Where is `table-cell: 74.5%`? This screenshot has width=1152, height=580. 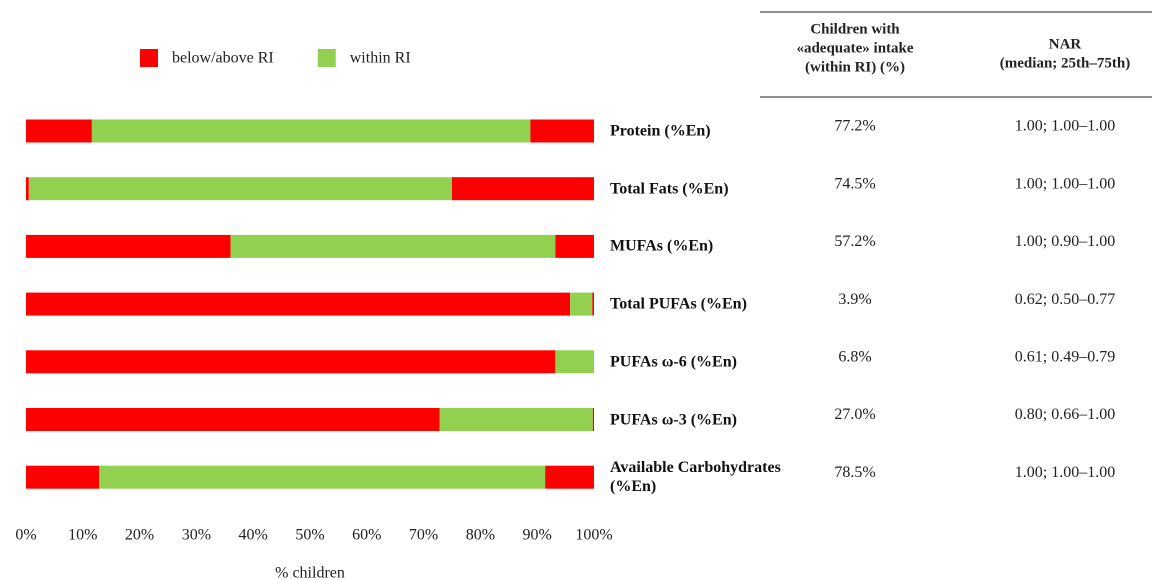
table-cell: 74.5% is located at coordinates (854, 183).